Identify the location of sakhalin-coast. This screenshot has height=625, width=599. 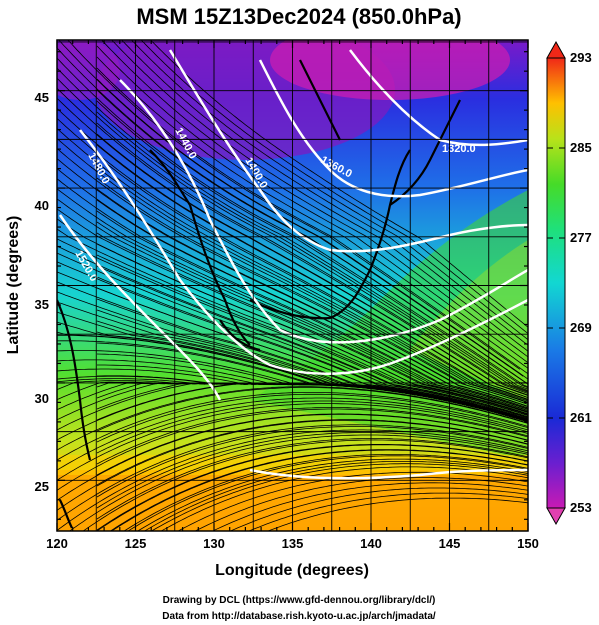
(320, 100).